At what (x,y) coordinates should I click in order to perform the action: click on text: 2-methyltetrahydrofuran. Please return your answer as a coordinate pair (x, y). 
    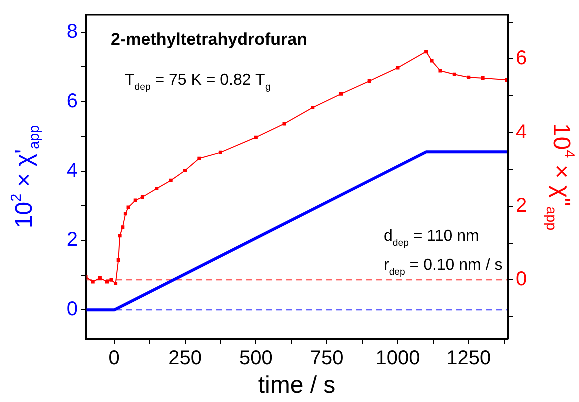
    Looking at the image, I should click on (209, 39).